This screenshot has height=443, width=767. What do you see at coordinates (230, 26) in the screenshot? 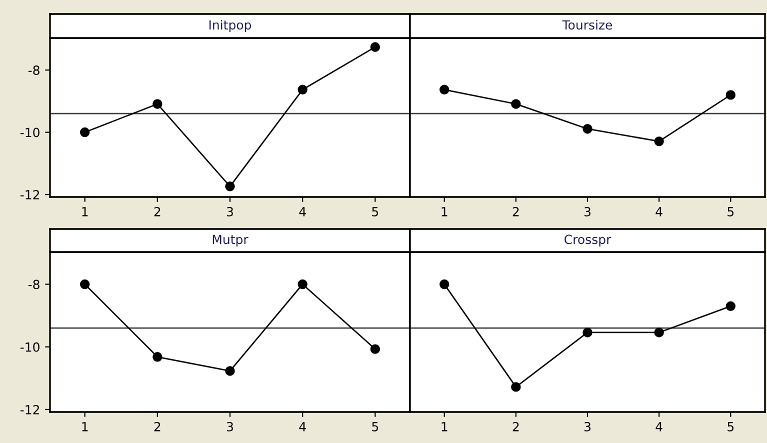
I see `chart-title: Initpop` at bounding box center [230, 26].